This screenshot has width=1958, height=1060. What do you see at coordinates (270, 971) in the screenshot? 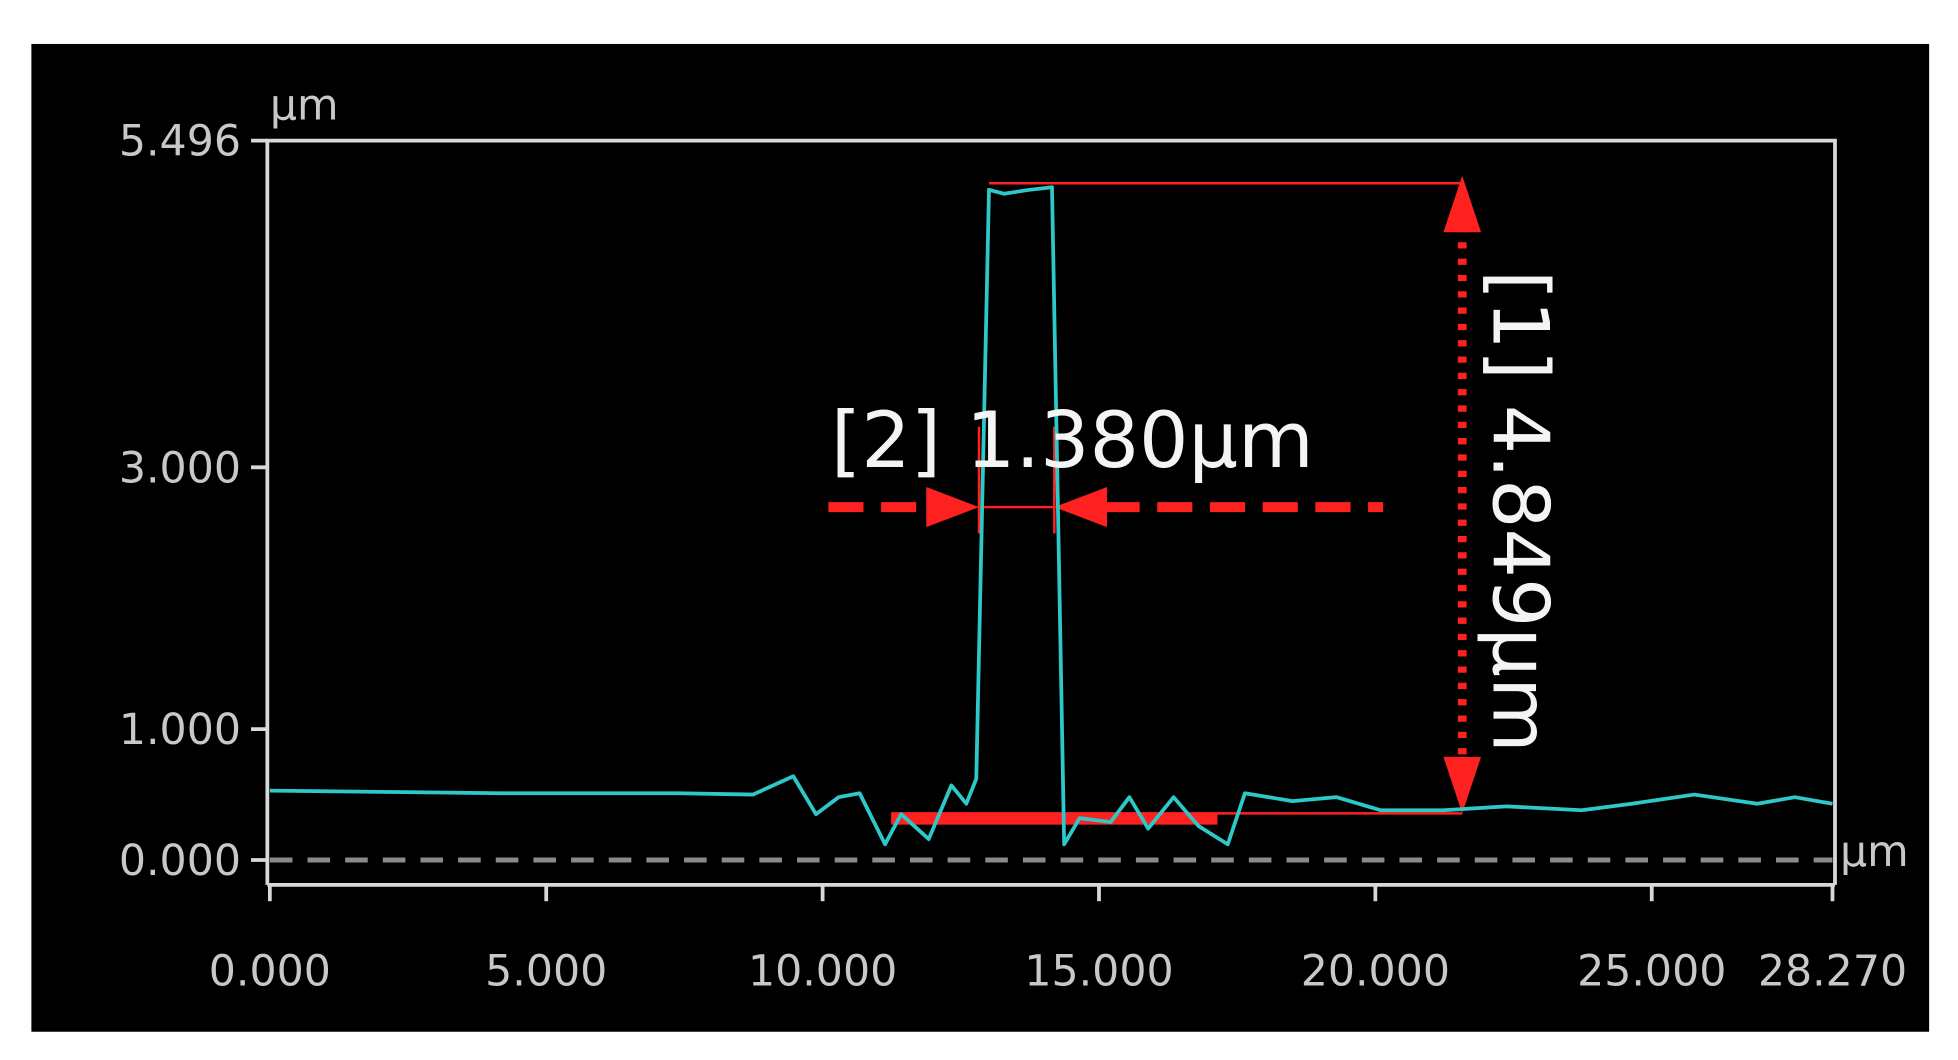
I see `x-tick-label: 0.000` at bounding box center [270, 971].